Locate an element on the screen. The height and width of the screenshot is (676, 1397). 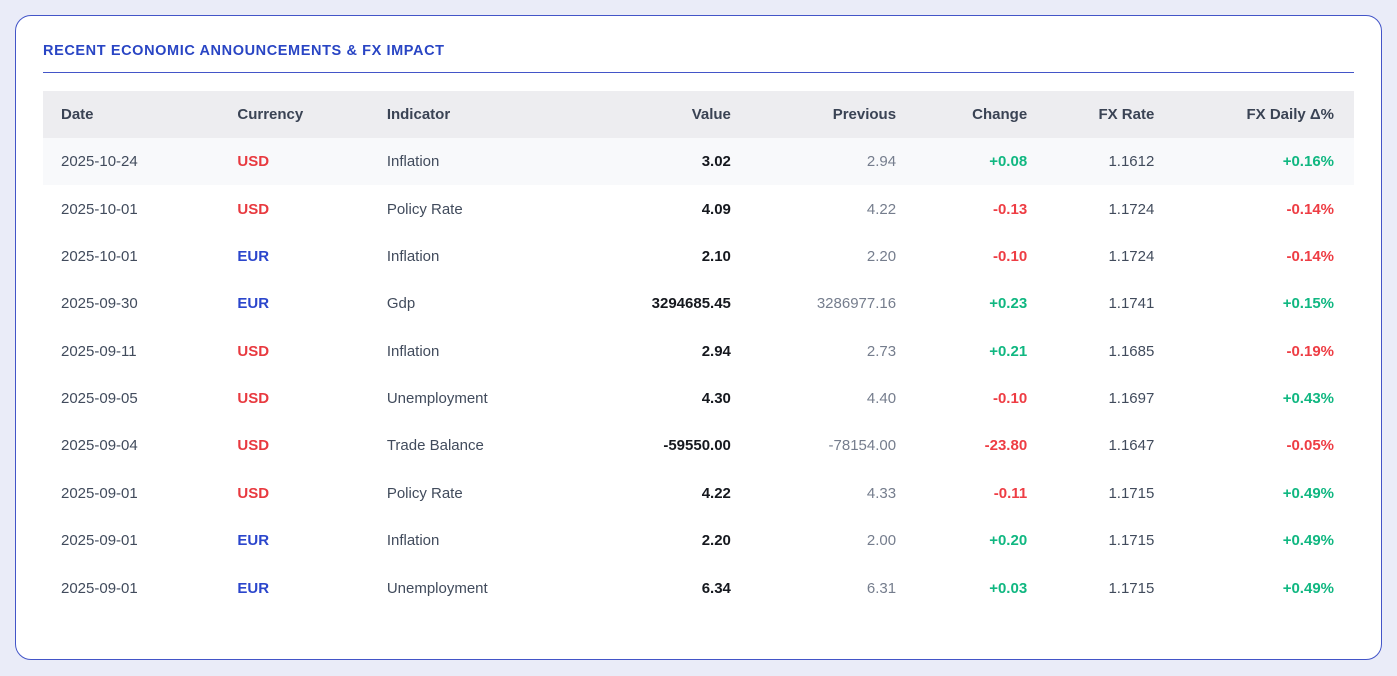
change-cell: -23.80 is located at coordinates (1006, 446).